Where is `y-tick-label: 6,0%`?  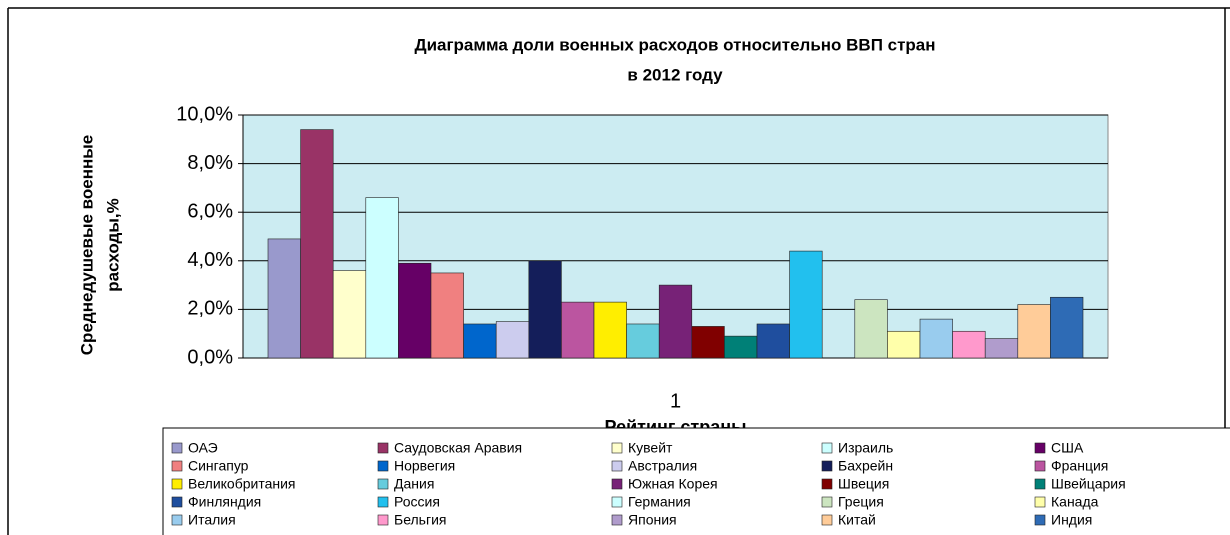 y-tick-label: 6,0% is located at coordinates (210, 211).